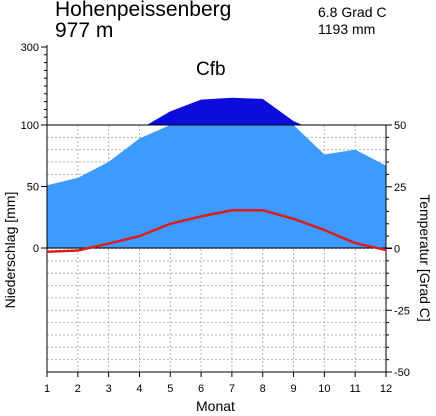  I want to click on annual-mean-temperature: 6.8 Grad C, so click(352, 12).